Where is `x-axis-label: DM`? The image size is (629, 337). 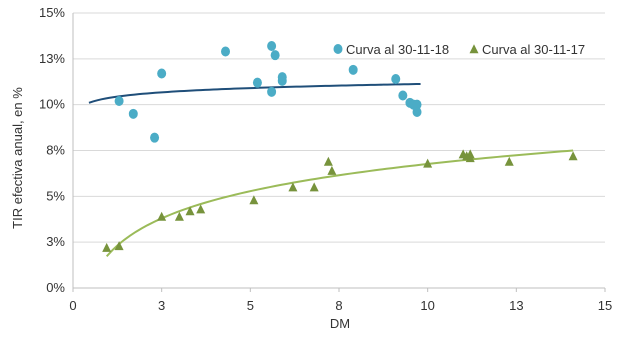
x-axis-label: DM is located at coordinates (340, 323).